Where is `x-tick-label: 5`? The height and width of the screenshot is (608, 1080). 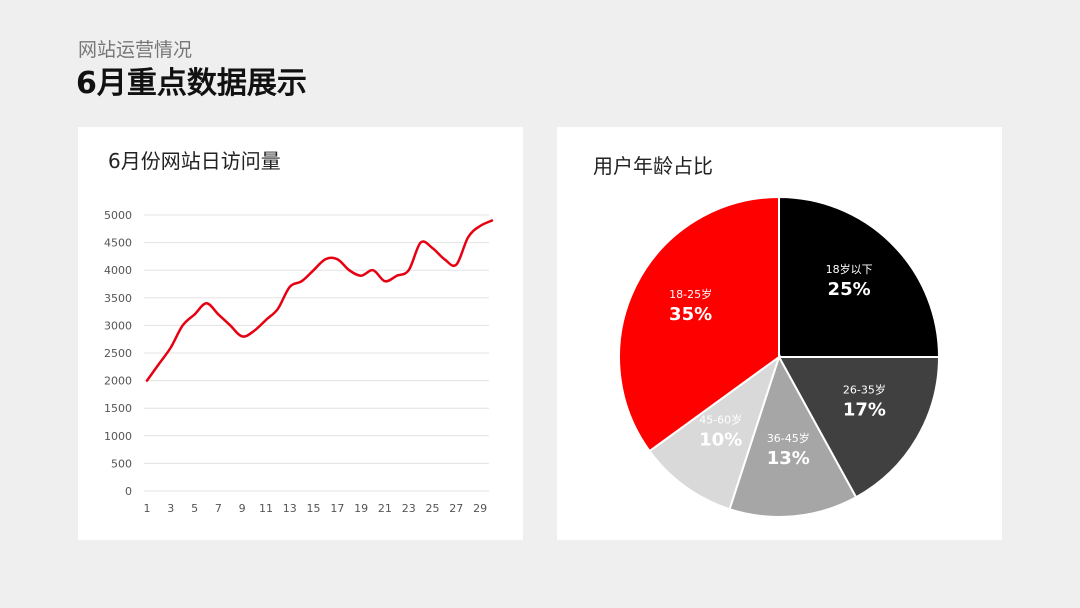
x-tick-label: 5 is located at coordinates (194, 508).